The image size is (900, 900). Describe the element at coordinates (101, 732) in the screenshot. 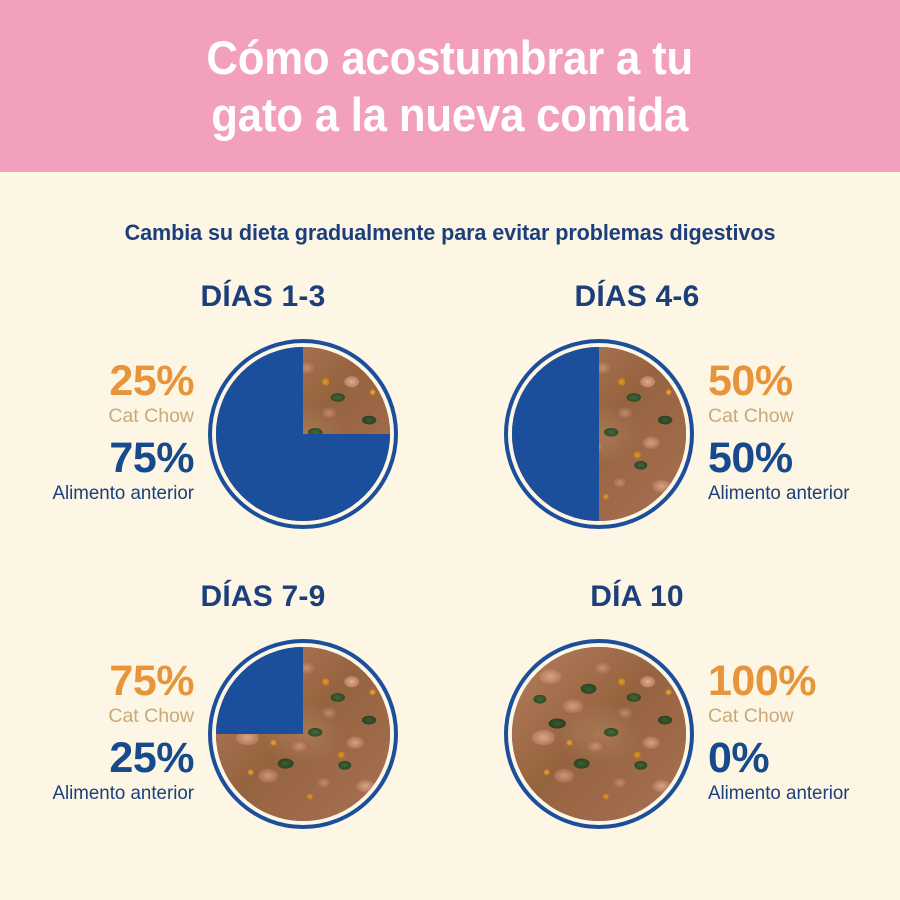

I see `panel-legend: 75% Cat Chow 25% Alimento anterior` at that location.